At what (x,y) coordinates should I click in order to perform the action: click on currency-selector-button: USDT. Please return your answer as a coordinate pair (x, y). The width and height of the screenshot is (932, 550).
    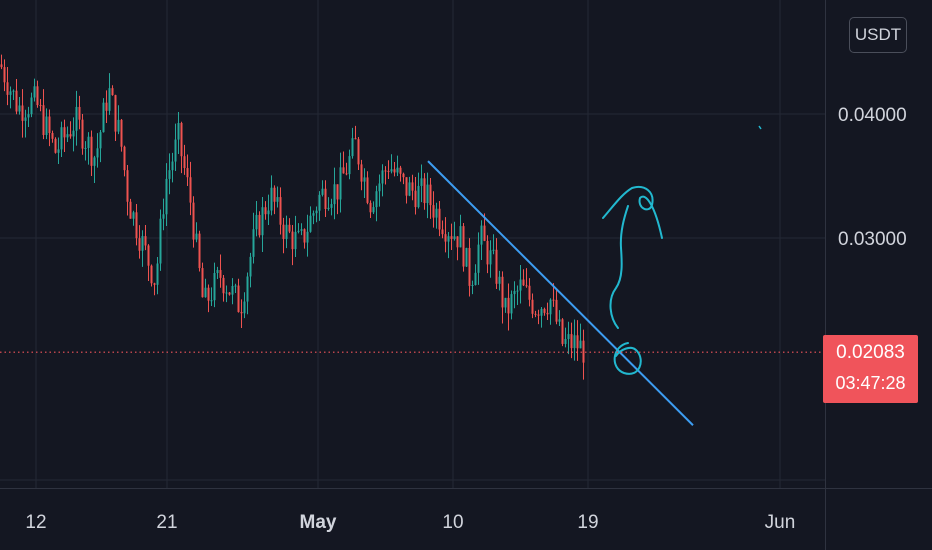
    Looking at the image, I should click on (878, 35).